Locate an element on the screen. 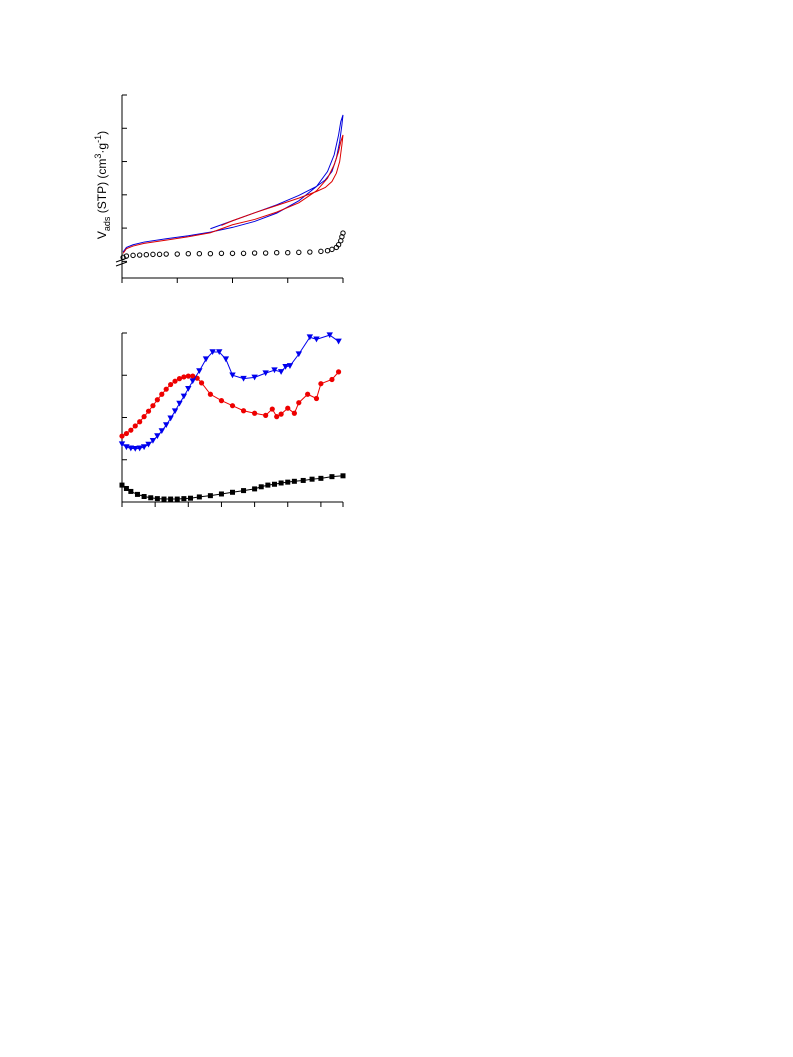 The width and height of the screenshot is (793, 1057). y-axis-label-part: (STP) (cm is located at coordinates (102, 188).